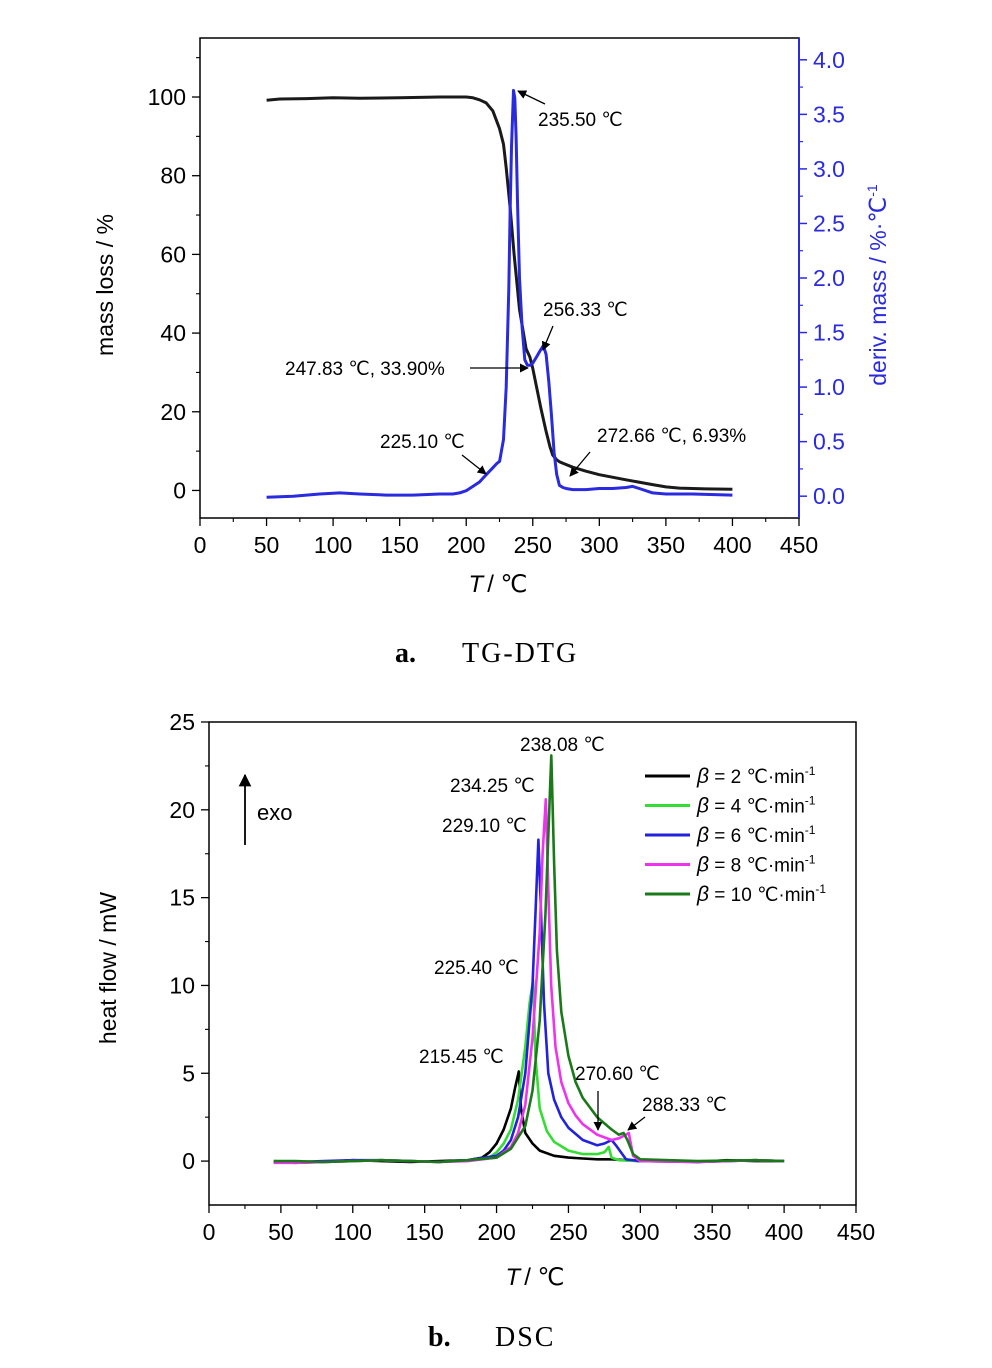 This screenshot has height=1368, width=992. I want to click on y2-tick-label-a: 2.0, so click(829, 278).